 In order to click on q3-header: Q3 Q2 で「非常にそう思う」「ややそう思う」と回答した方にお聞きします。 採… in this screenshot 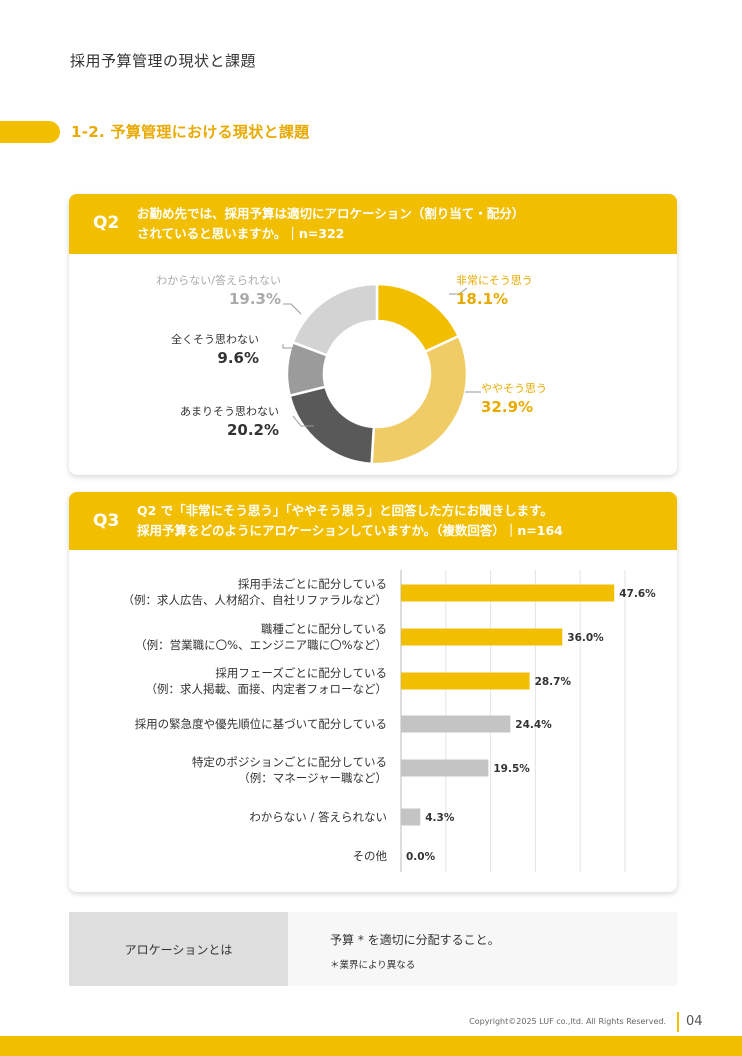, I will do `click(373, 521)`.